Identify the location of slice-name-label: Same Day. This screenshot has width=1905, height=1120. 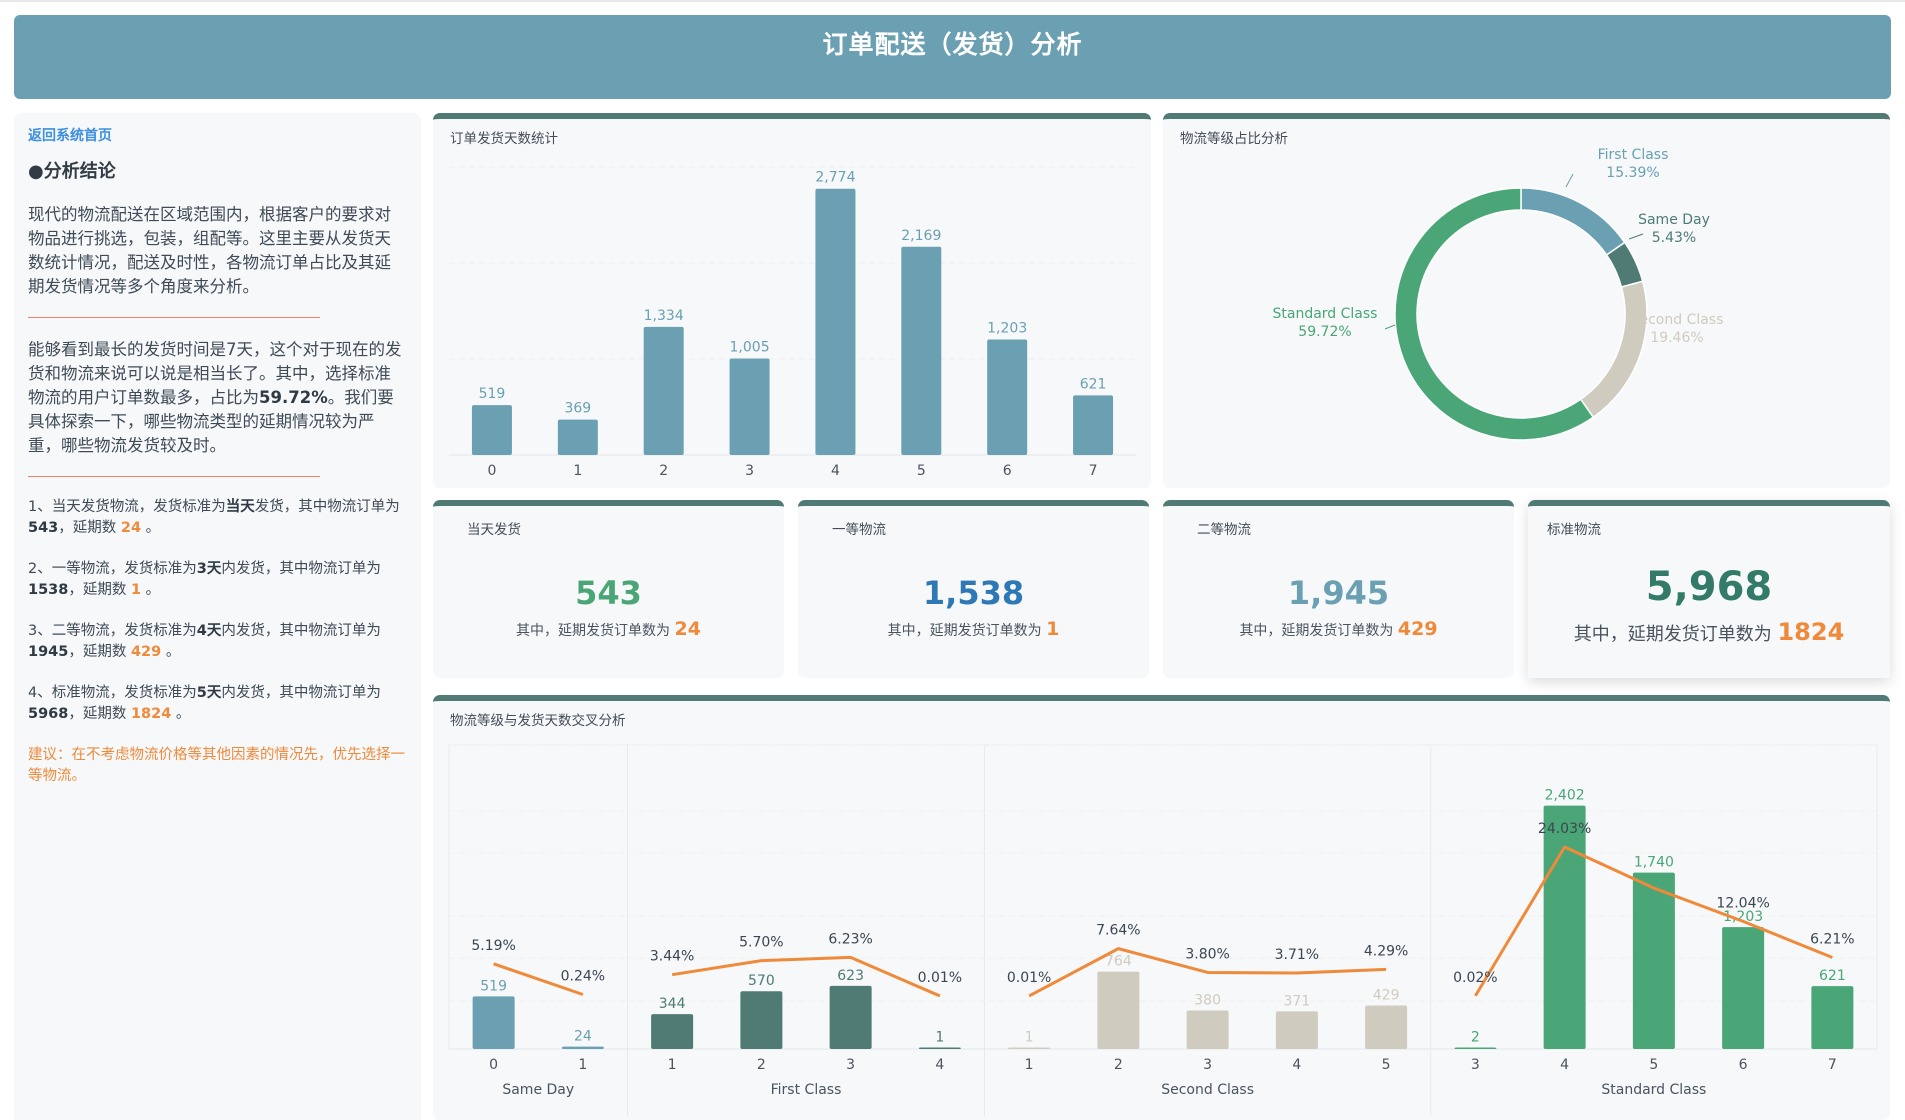
(1674, 220).